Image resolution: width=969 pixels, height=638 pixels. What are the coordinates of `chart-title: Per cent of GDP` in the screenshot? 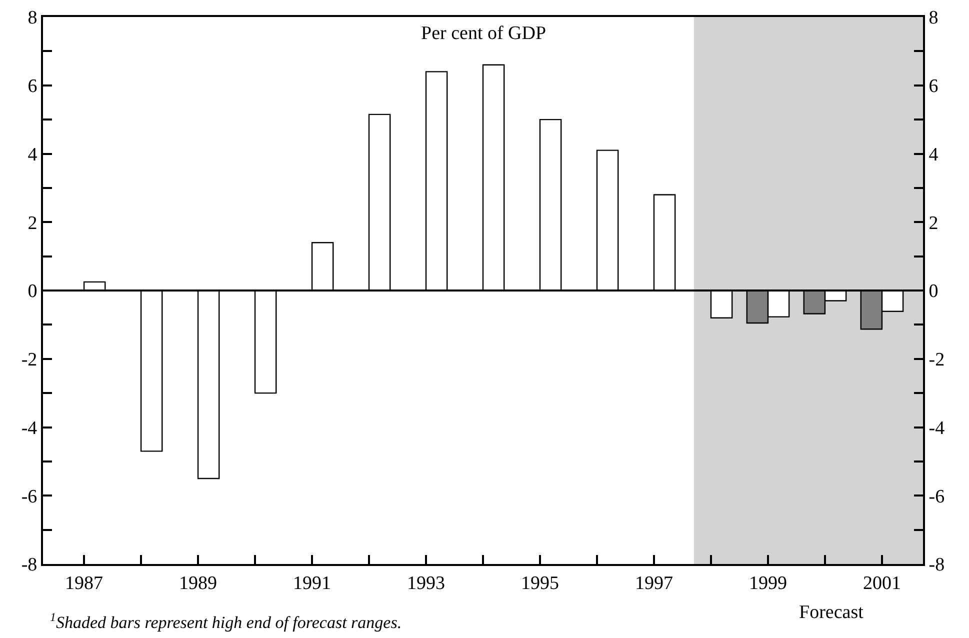 It's located at (483, 33).